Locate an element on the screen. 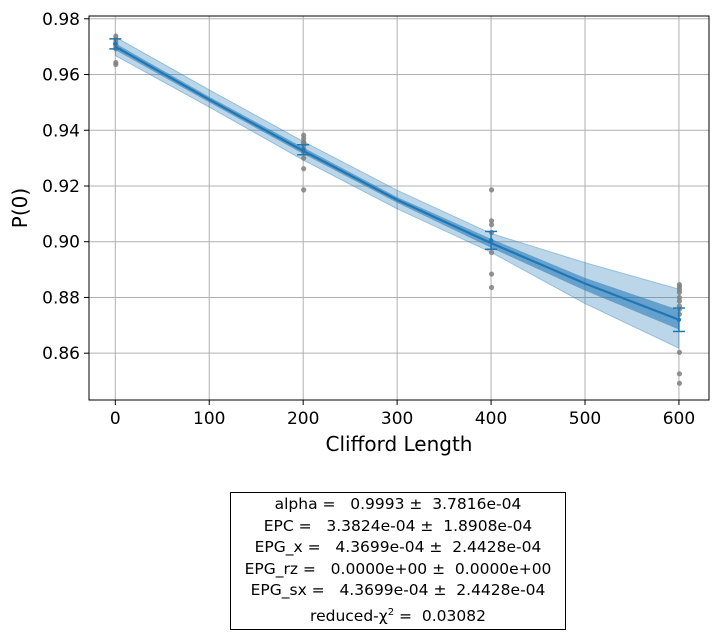 The width and height of the screenshot is (718, 636). y-tick-label: 0.88 is located at coordinates (61, 298).